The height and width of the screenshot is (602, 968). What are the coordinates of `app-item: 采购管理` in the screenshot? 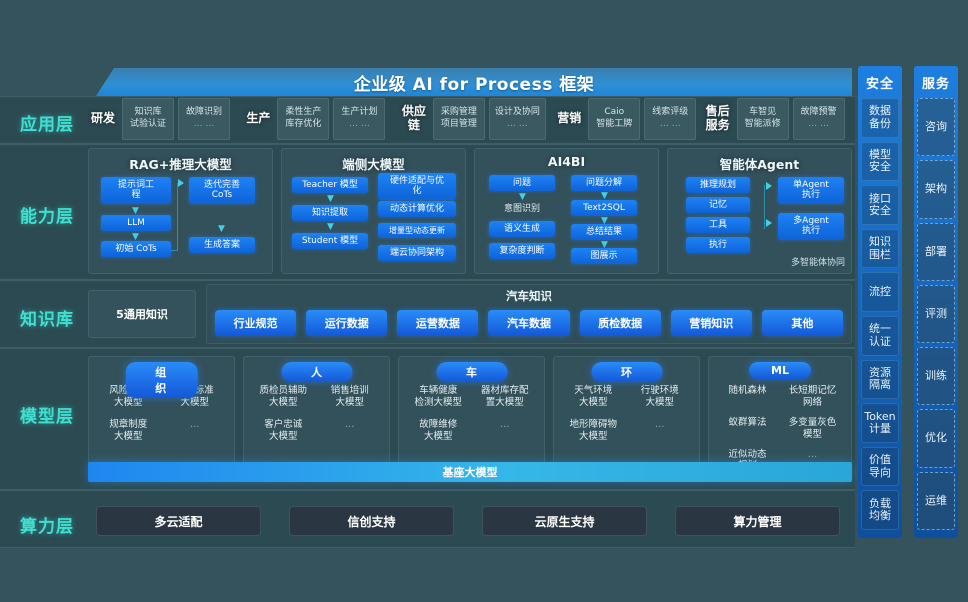 It's located at (458, 112).